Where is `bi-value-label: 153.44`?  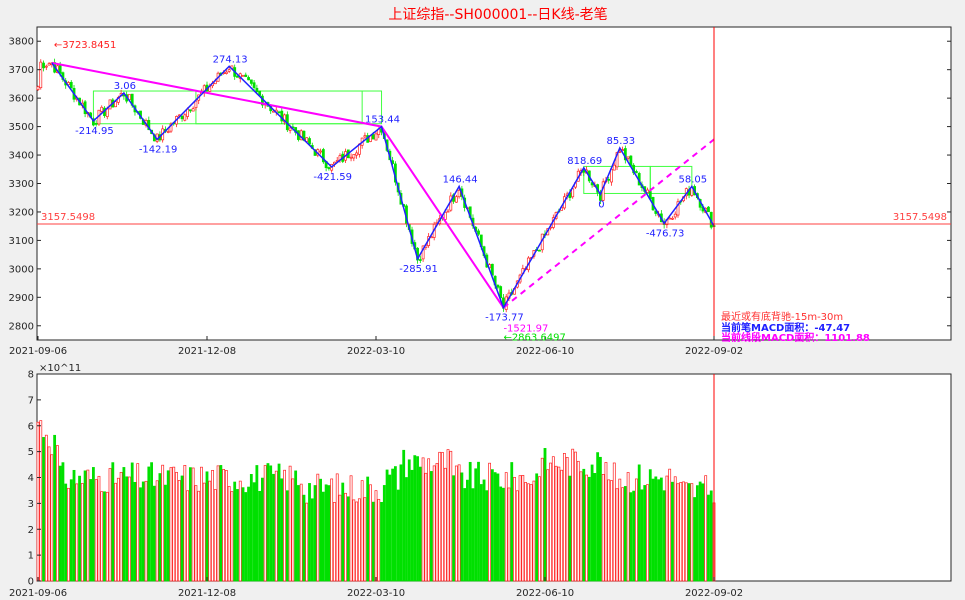
bi-value-label: 153.44 is located at coordinates (382, 120).